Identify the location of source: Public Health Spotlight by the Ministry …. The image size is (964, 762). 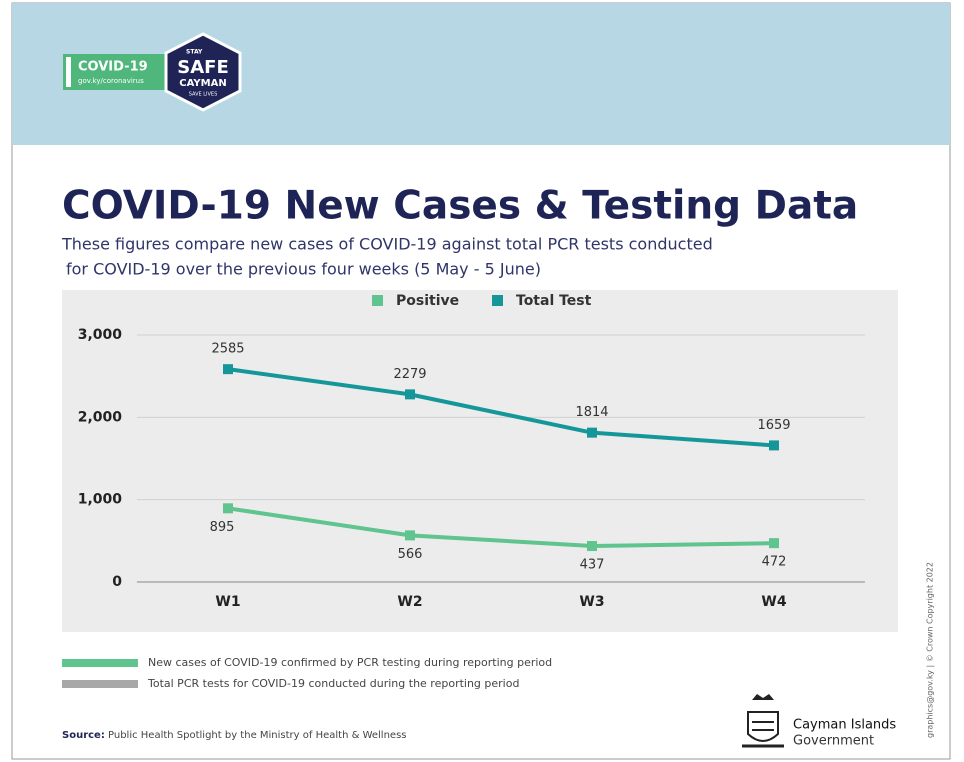
(257, 735).